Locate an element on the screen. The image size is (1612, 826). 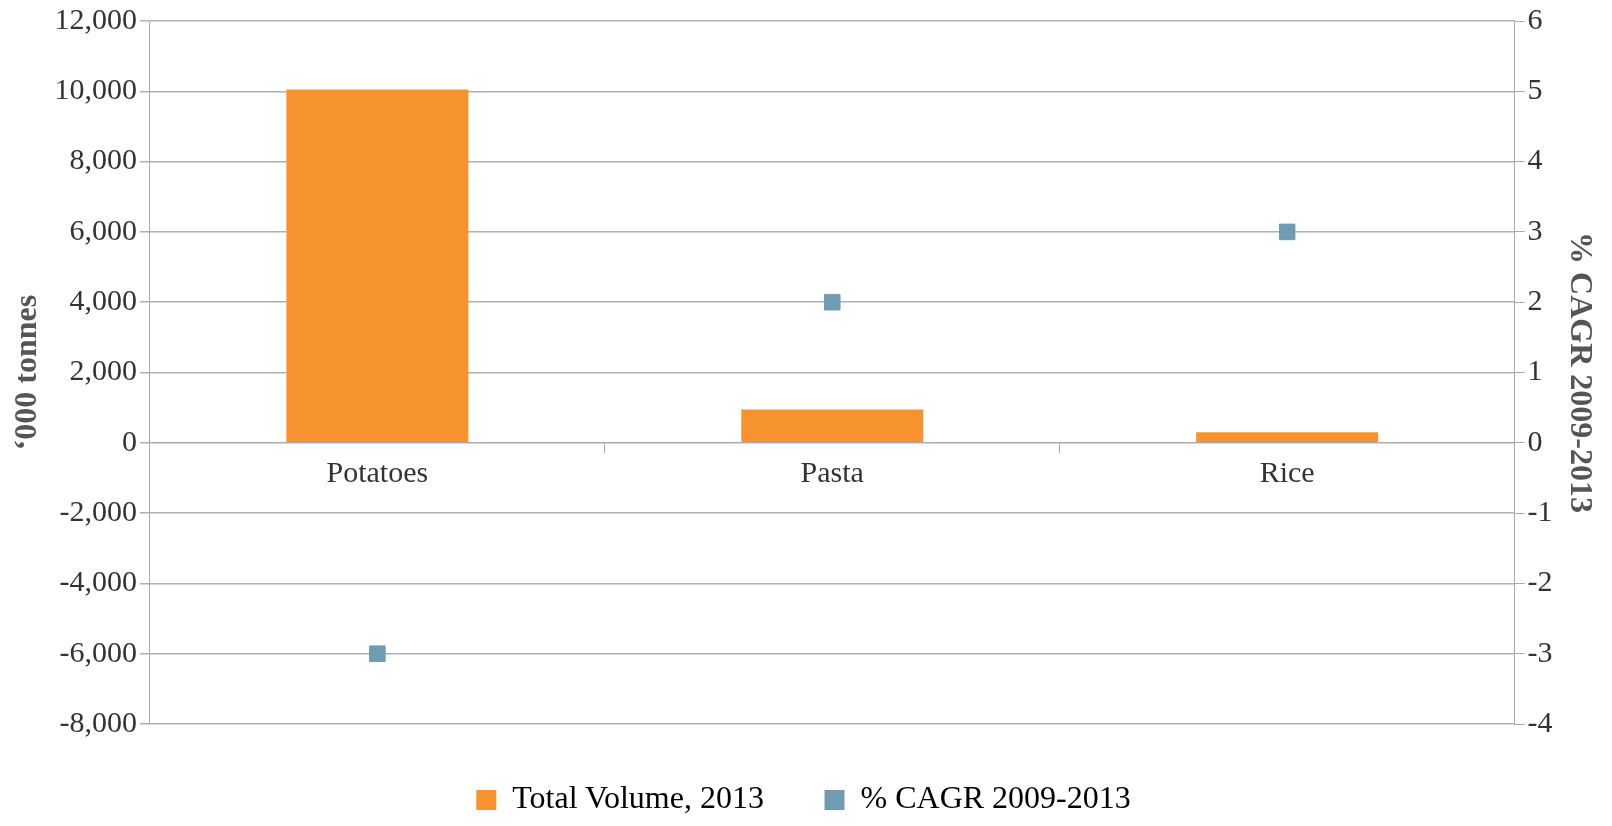
y-tick-label: 12,000 is located at coordinates (95, 18).